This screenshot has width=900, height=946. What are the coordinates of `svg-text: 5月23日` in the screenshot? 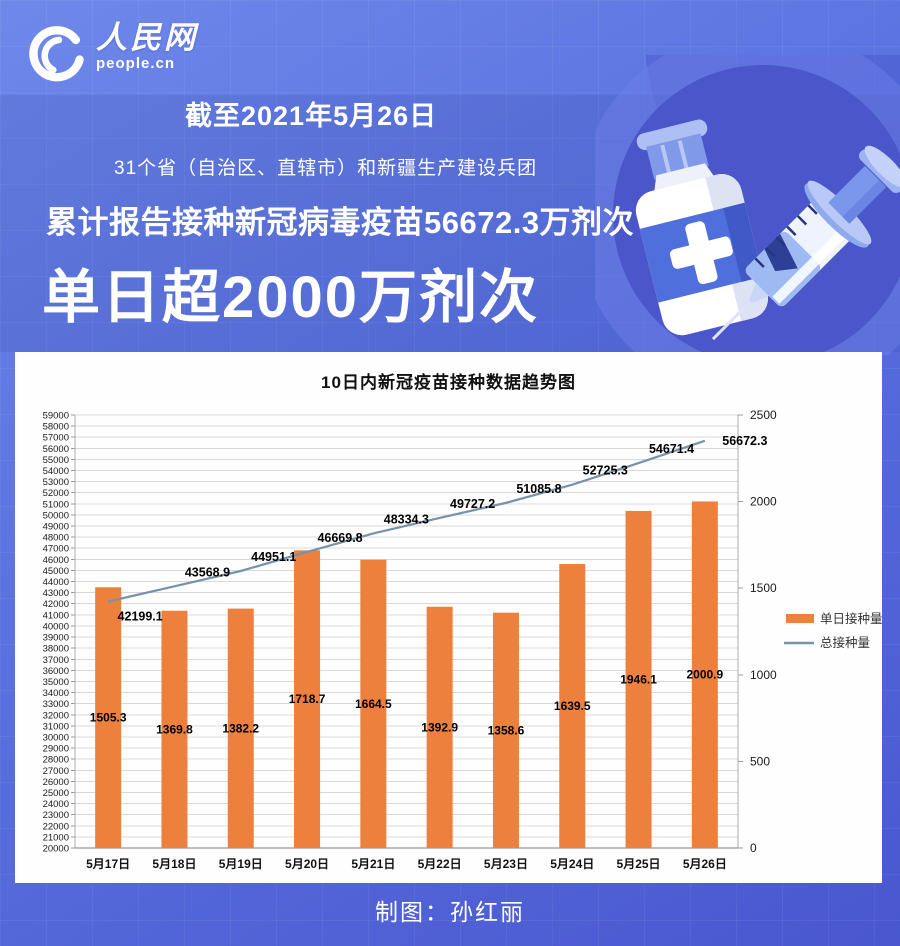 It's located at (506, 864).